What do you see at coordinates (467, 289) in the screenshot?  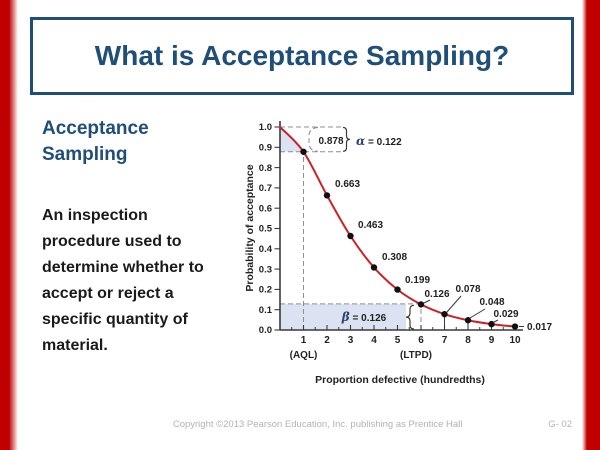 I see `point-value-label: 0.078` at bounding box center [467, 289].